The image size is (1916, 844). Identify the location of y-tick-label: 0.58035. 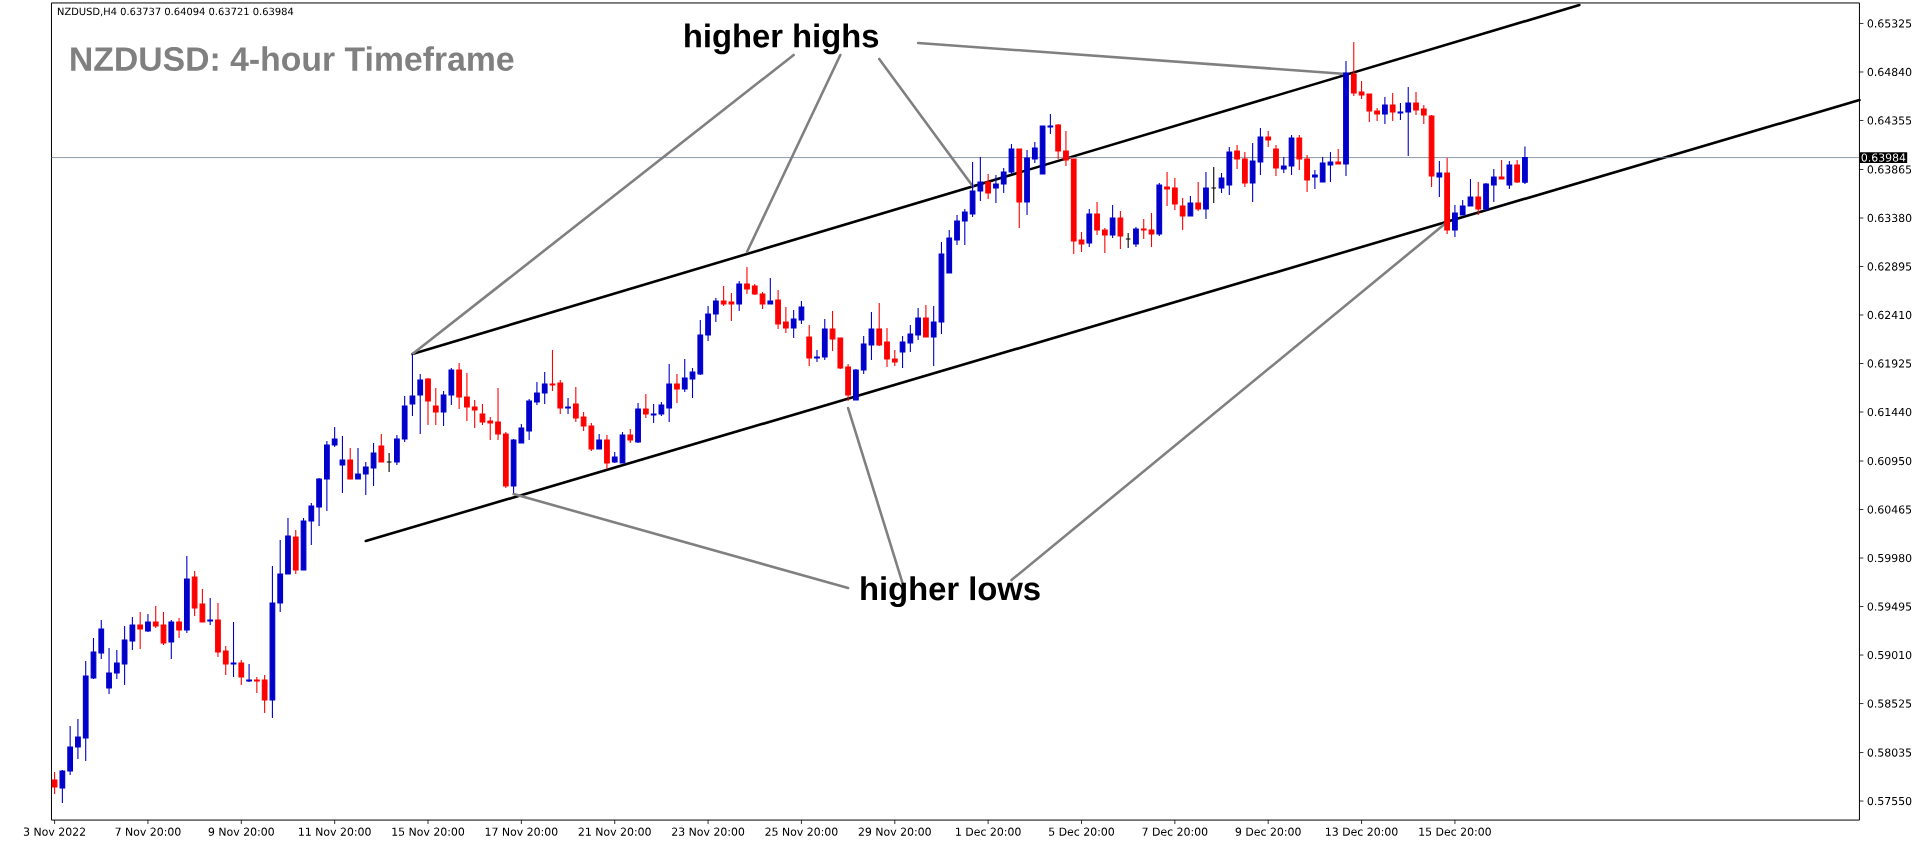
(1889, 752).